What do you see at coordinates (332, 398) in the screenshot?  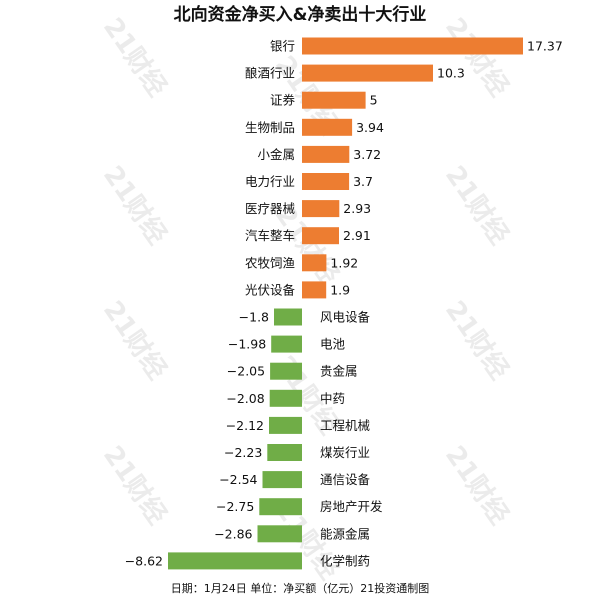 I see `category-label: 中药` at bounding box center [332, 398].